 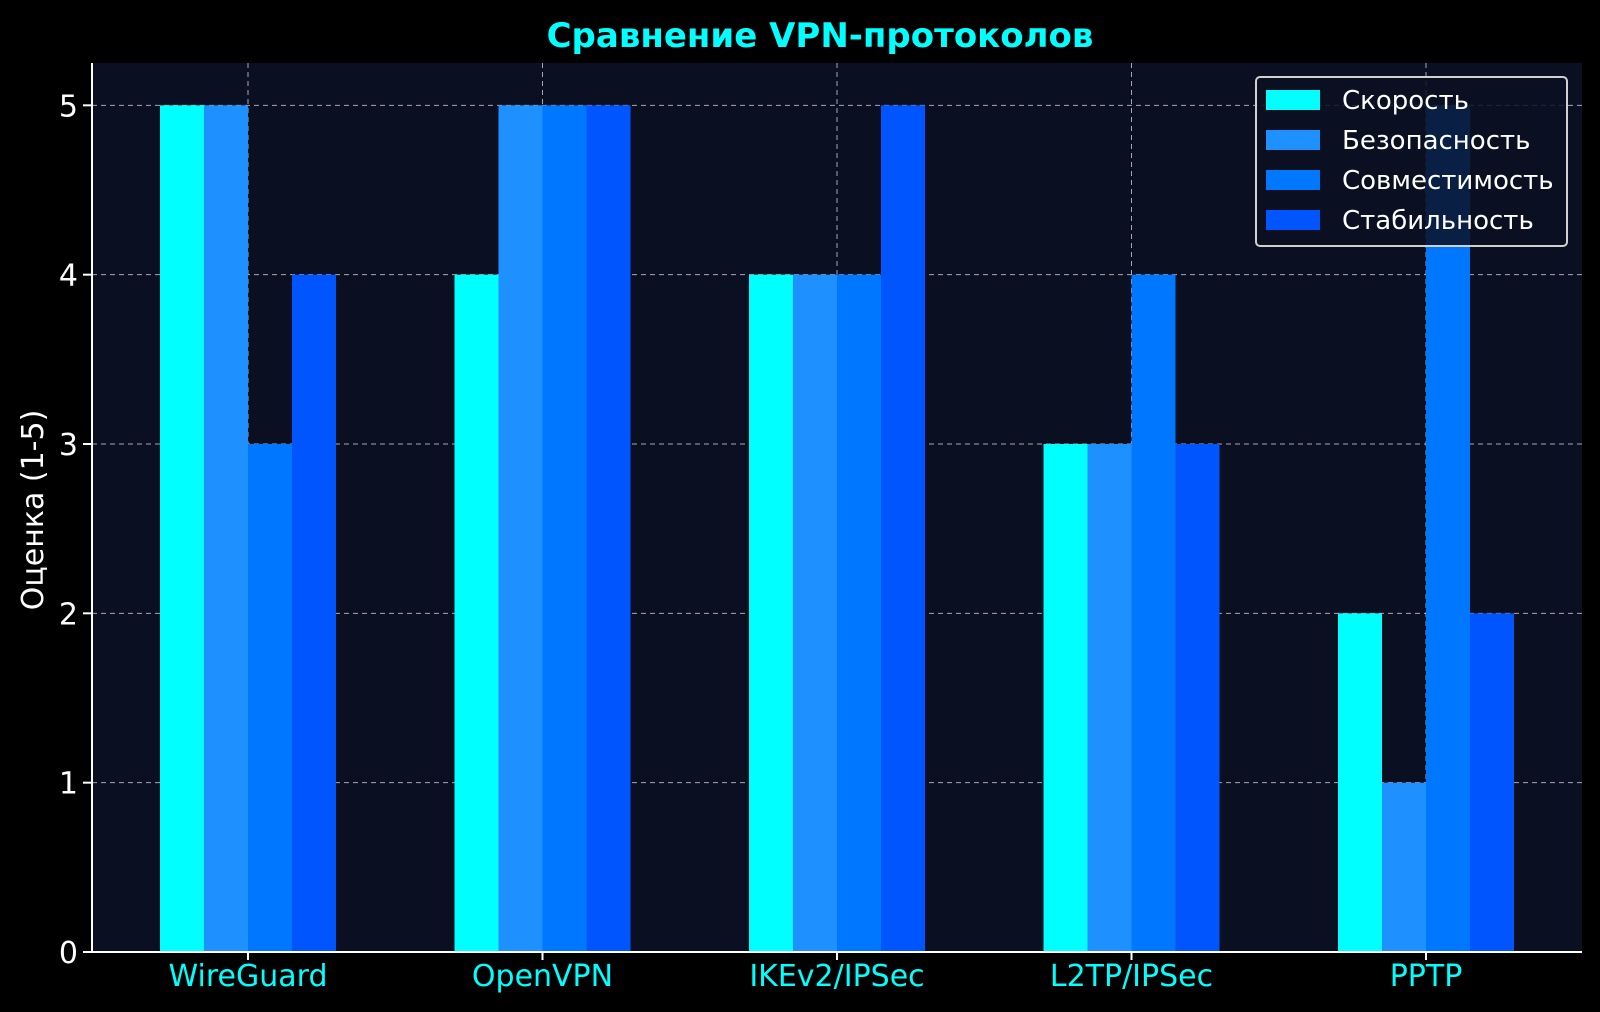 What do you see at coordinates (1436, 141) in the screenshot?
I see `legend-label: Безопасность` at bounding box center [1436, 141].